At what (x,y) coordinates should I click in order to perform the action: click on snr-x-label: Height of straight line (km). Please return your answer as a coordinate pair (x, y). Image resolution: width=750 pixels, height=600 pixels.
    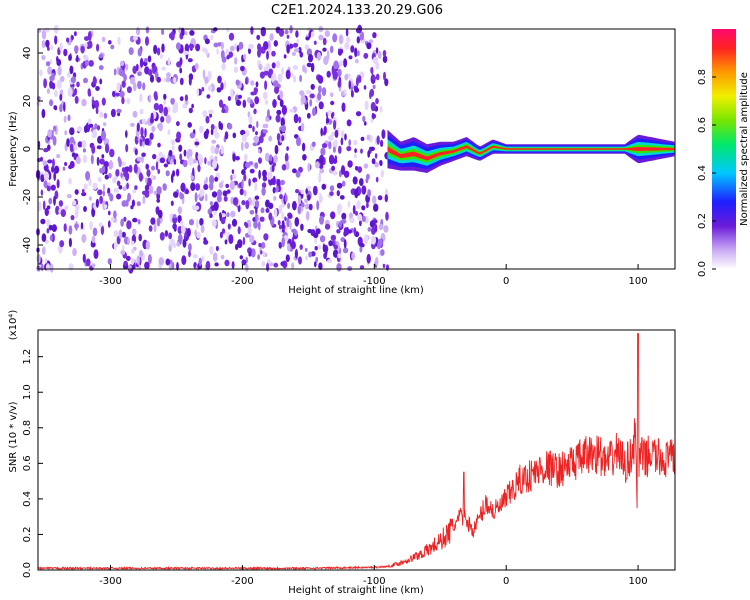
    Looking at the image, I should click on (356, 590).